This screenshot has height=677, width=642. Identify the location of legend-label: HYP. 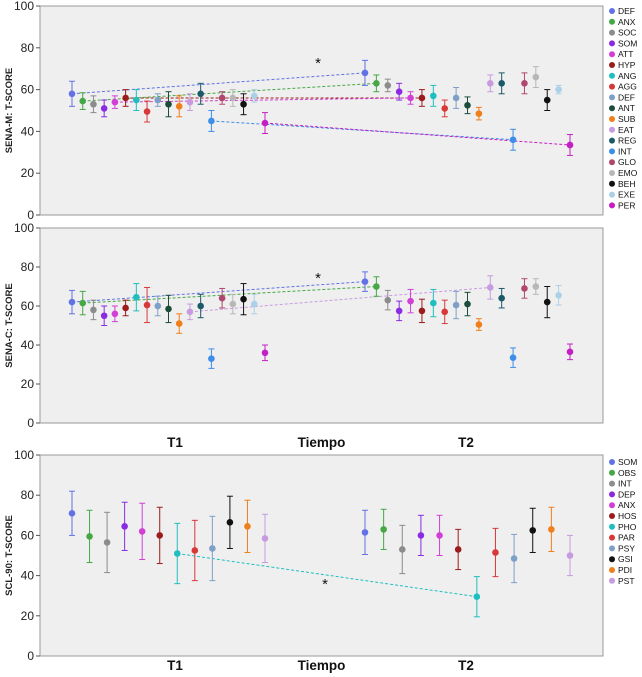
(627, 65).